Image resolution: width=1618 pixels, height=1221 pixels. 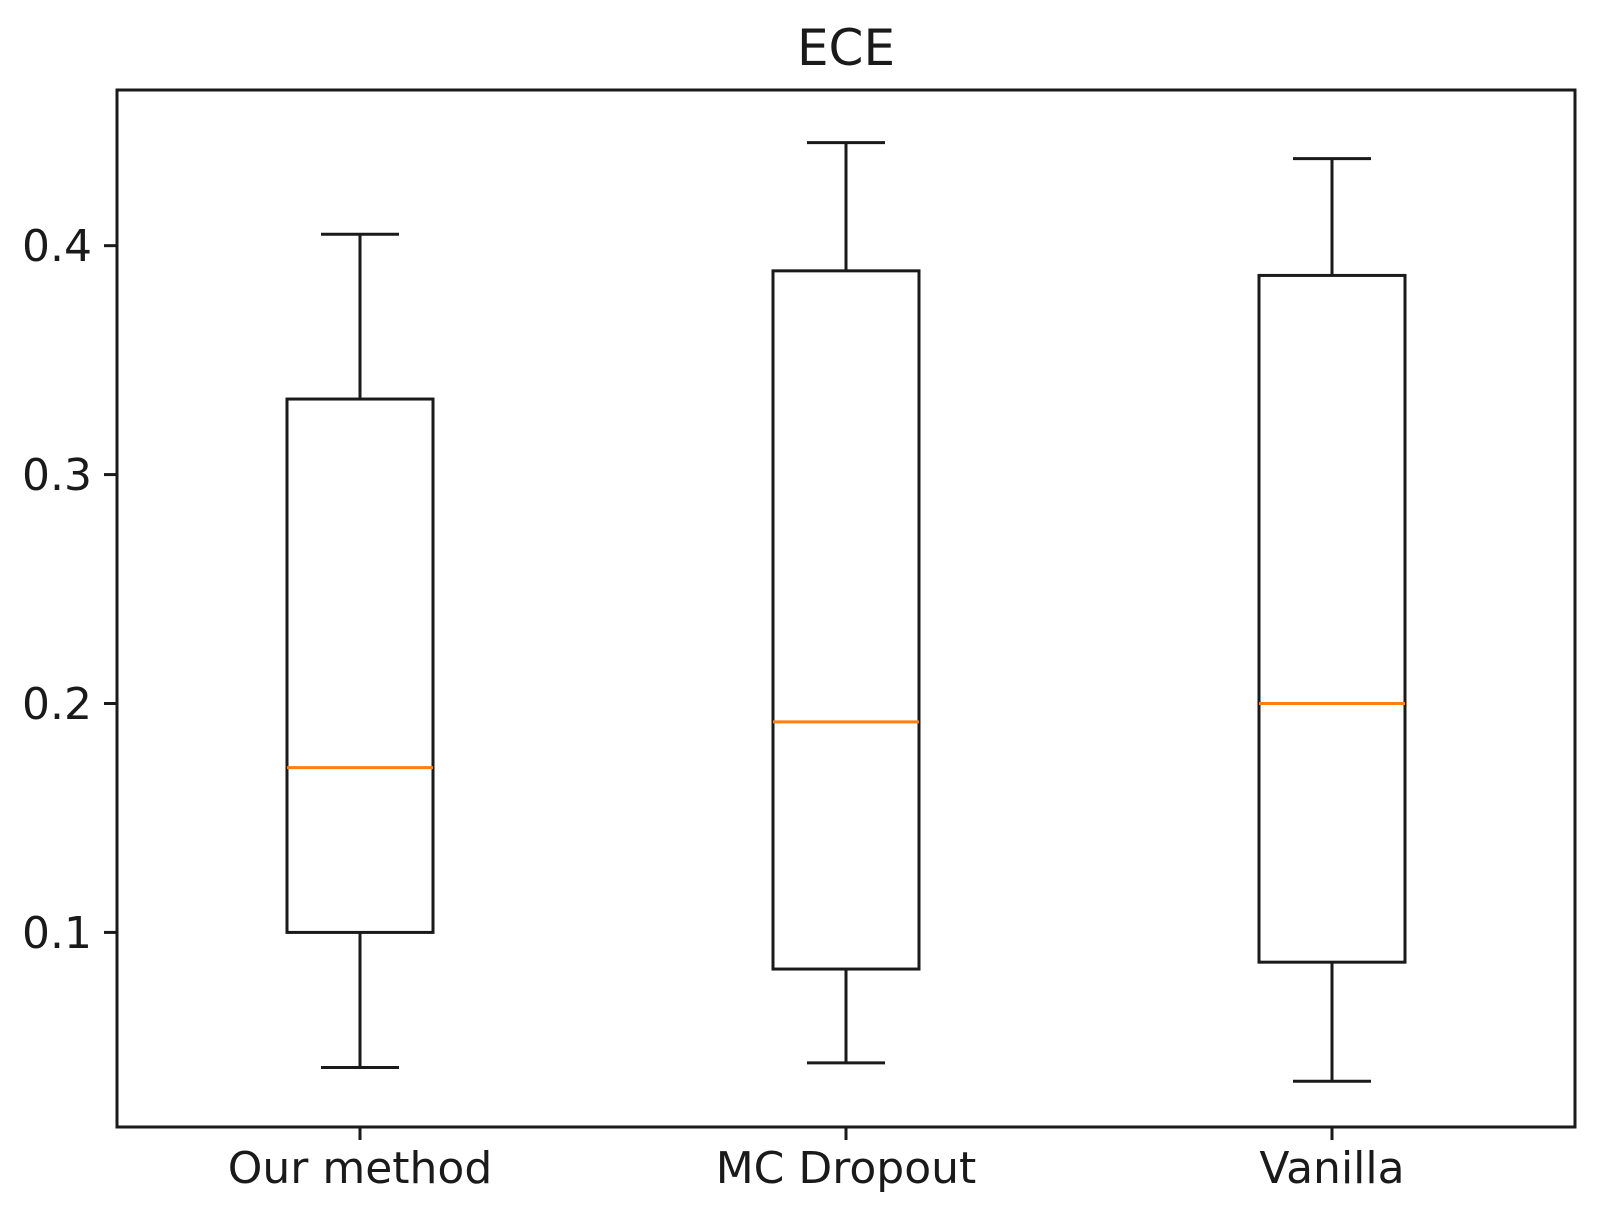 What do you see at coordinates (846, 1168) in the screenshot?
I see `x-tick-label-mc-dropout: MC Dropout` at bounding box center [846, 1168].